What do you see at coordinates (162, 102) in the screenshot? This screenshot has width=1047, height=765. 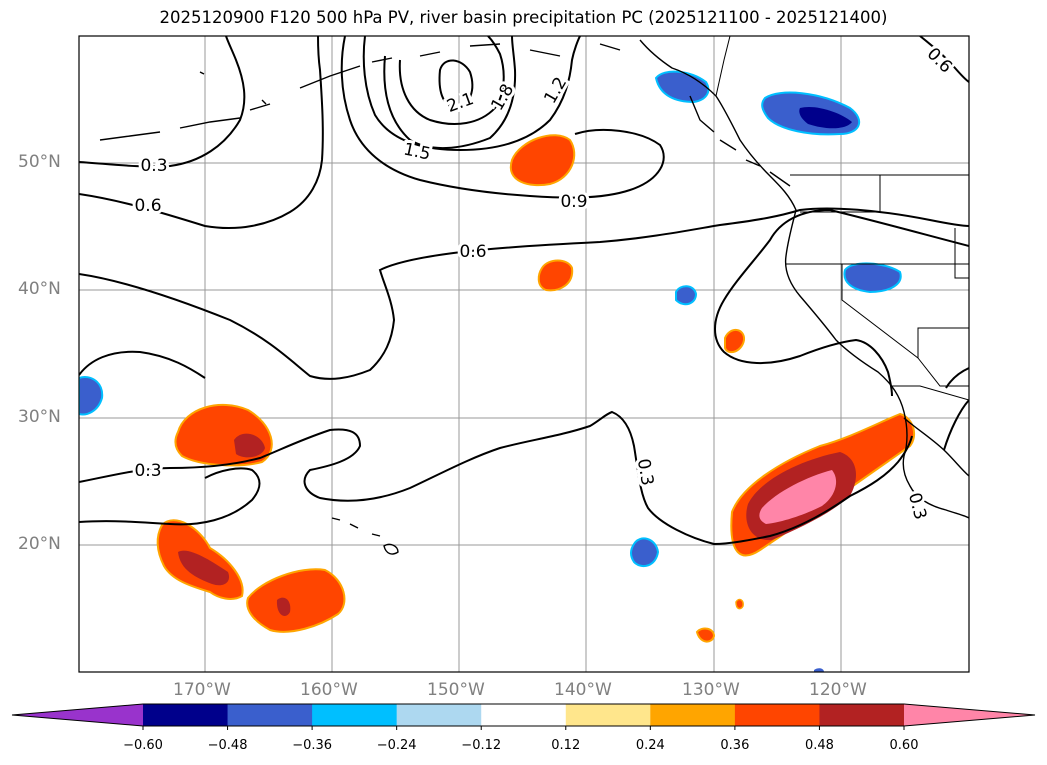 I see `pv-contour-0.3-north` at bounding box center [162, 102].